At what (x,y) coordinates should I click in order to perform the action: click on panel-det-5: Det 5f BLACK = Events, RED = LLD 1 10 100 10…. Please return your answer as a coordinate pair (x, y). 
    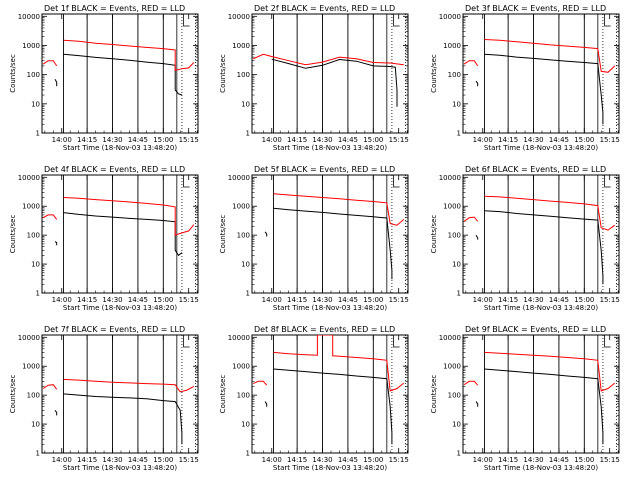
    Looking at the image, I should click on (314, 238).